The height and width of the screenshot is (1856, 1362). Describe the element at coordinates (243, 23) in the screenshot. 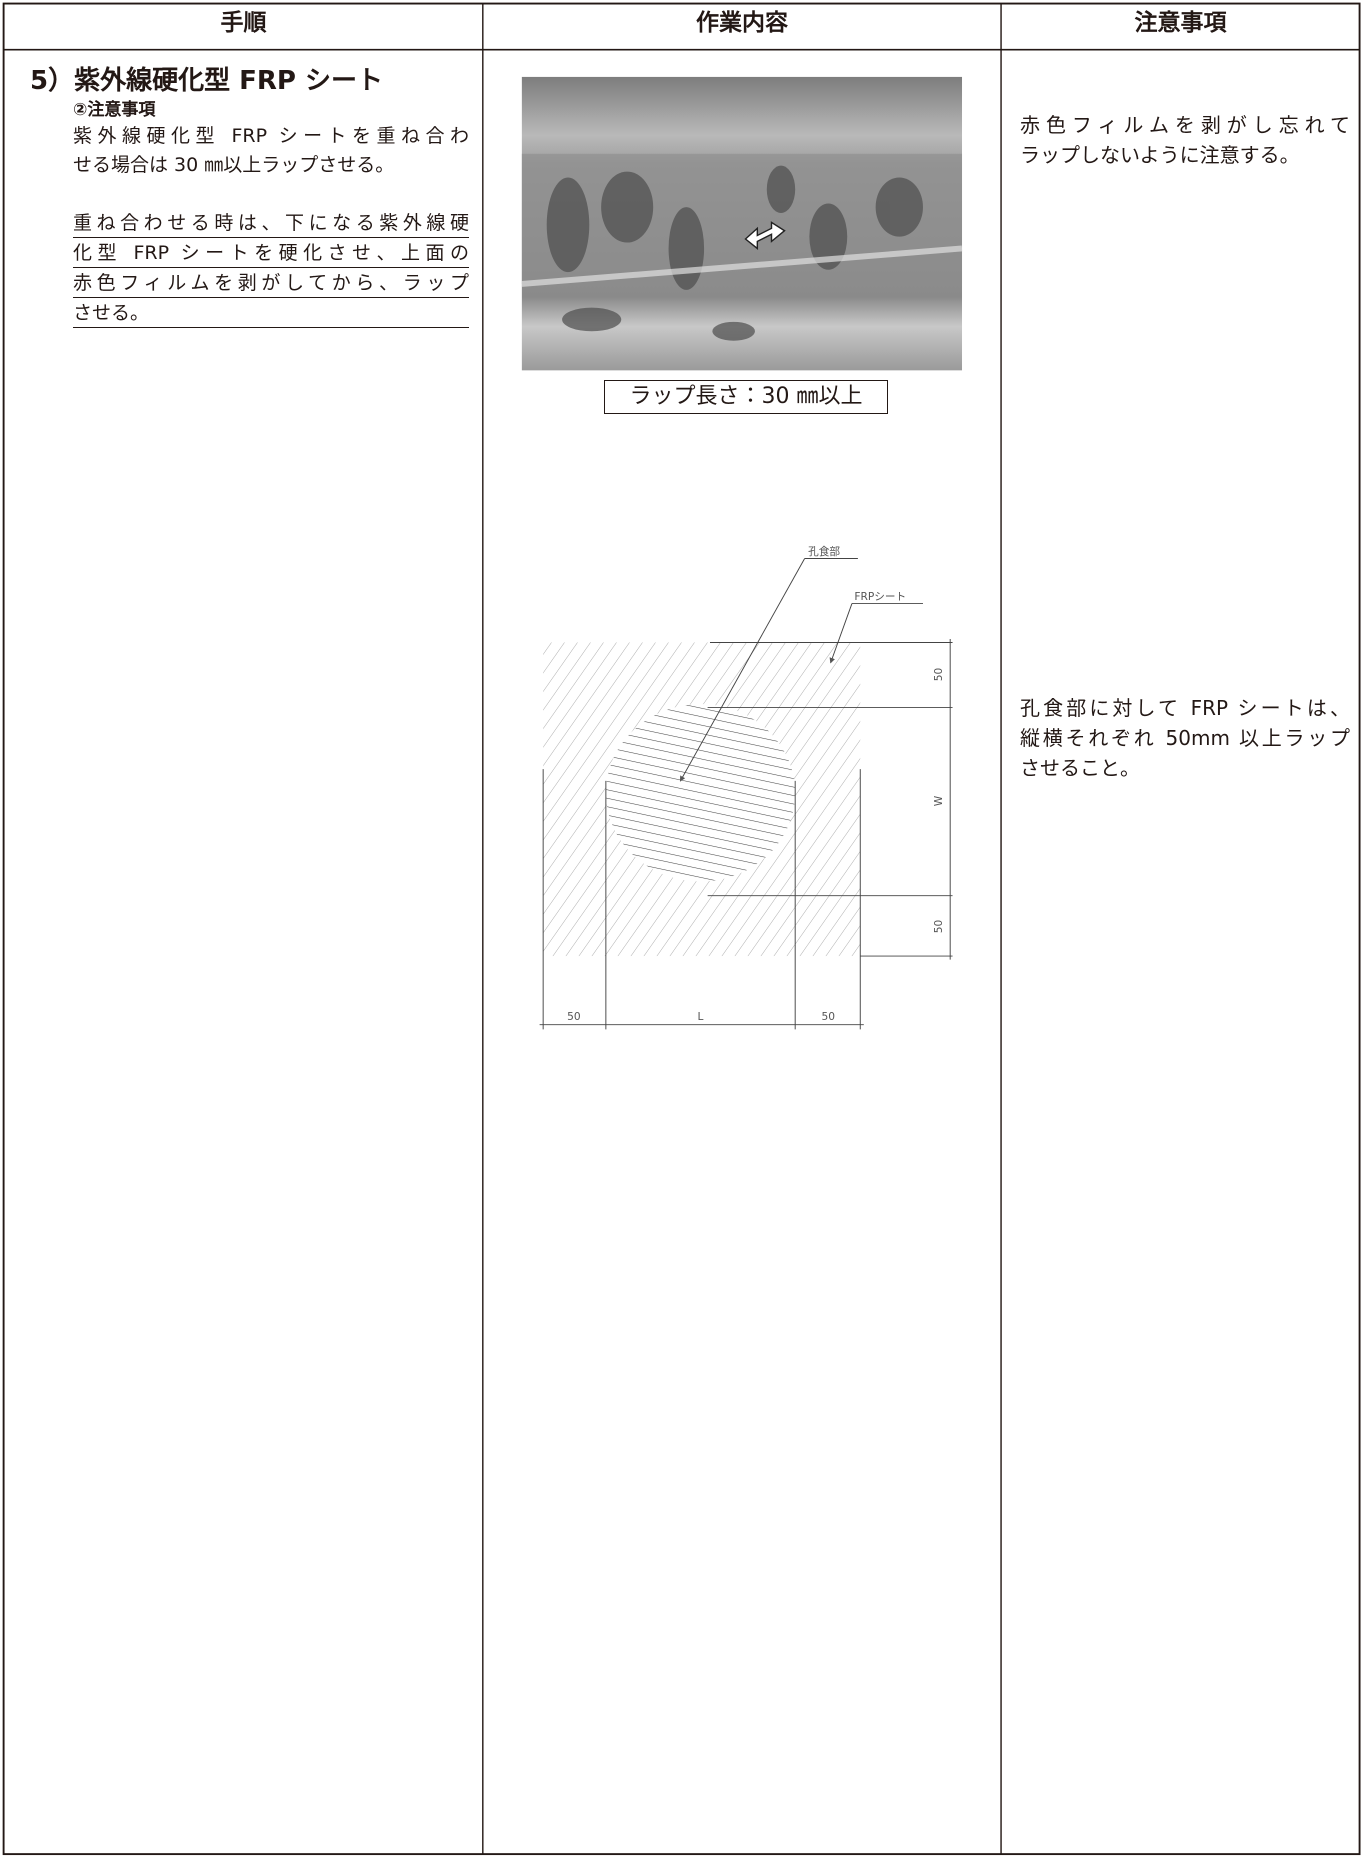

I see `column-header: 手順` at that location.